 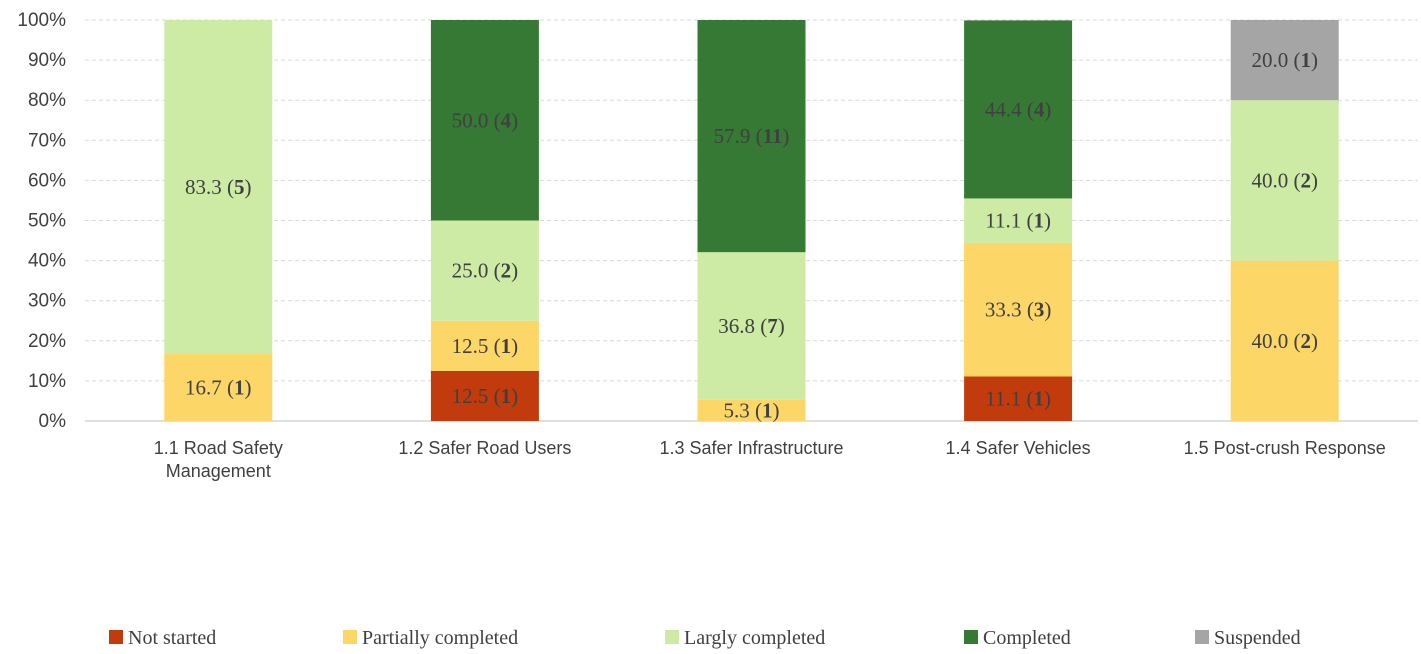 I want to click on data-label: 33.3 (3), so click(x=1018, y=310).